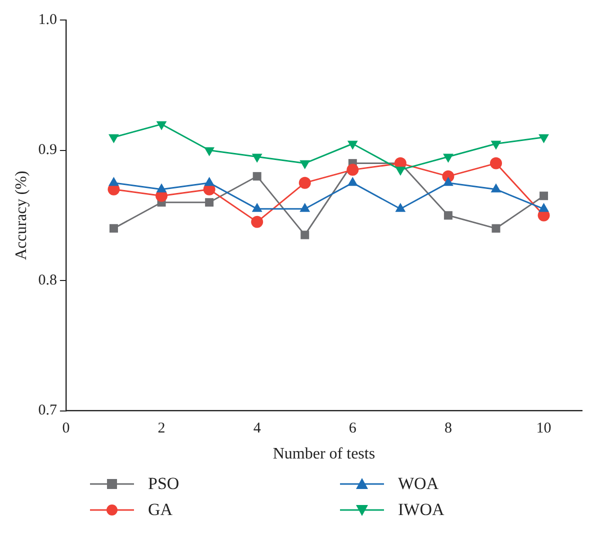 This screenshot has width=596, height=549. Describe the element at coordinates (48, 410) in the screenshot. I see `y-tick-label: 0.7` at that location.